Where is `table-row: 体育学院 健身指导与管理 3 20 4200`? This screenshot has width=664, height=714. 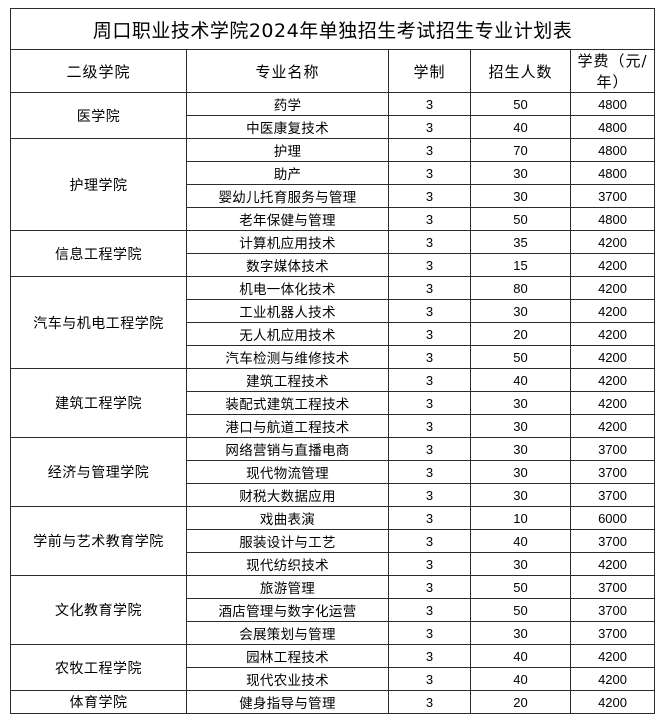
table-row: 体育学院 健身指导与管理 3 20 4200 is located at coordinates (333, 702).